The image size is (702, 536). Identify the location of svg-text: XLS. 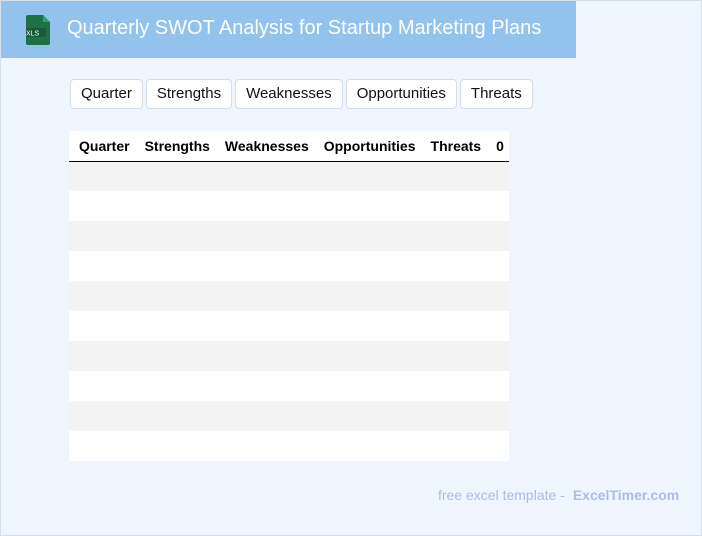
(33, 34).